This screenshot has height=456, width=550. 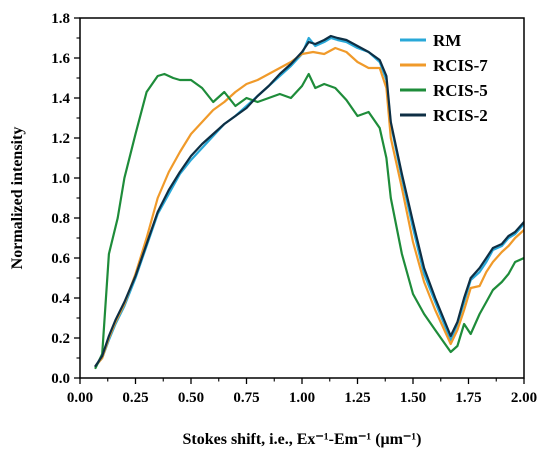 What do you see at coordinates (60, 299) in the screenshot?
I see `y-tick-label: 0.4` at bounding box center [60, 299].